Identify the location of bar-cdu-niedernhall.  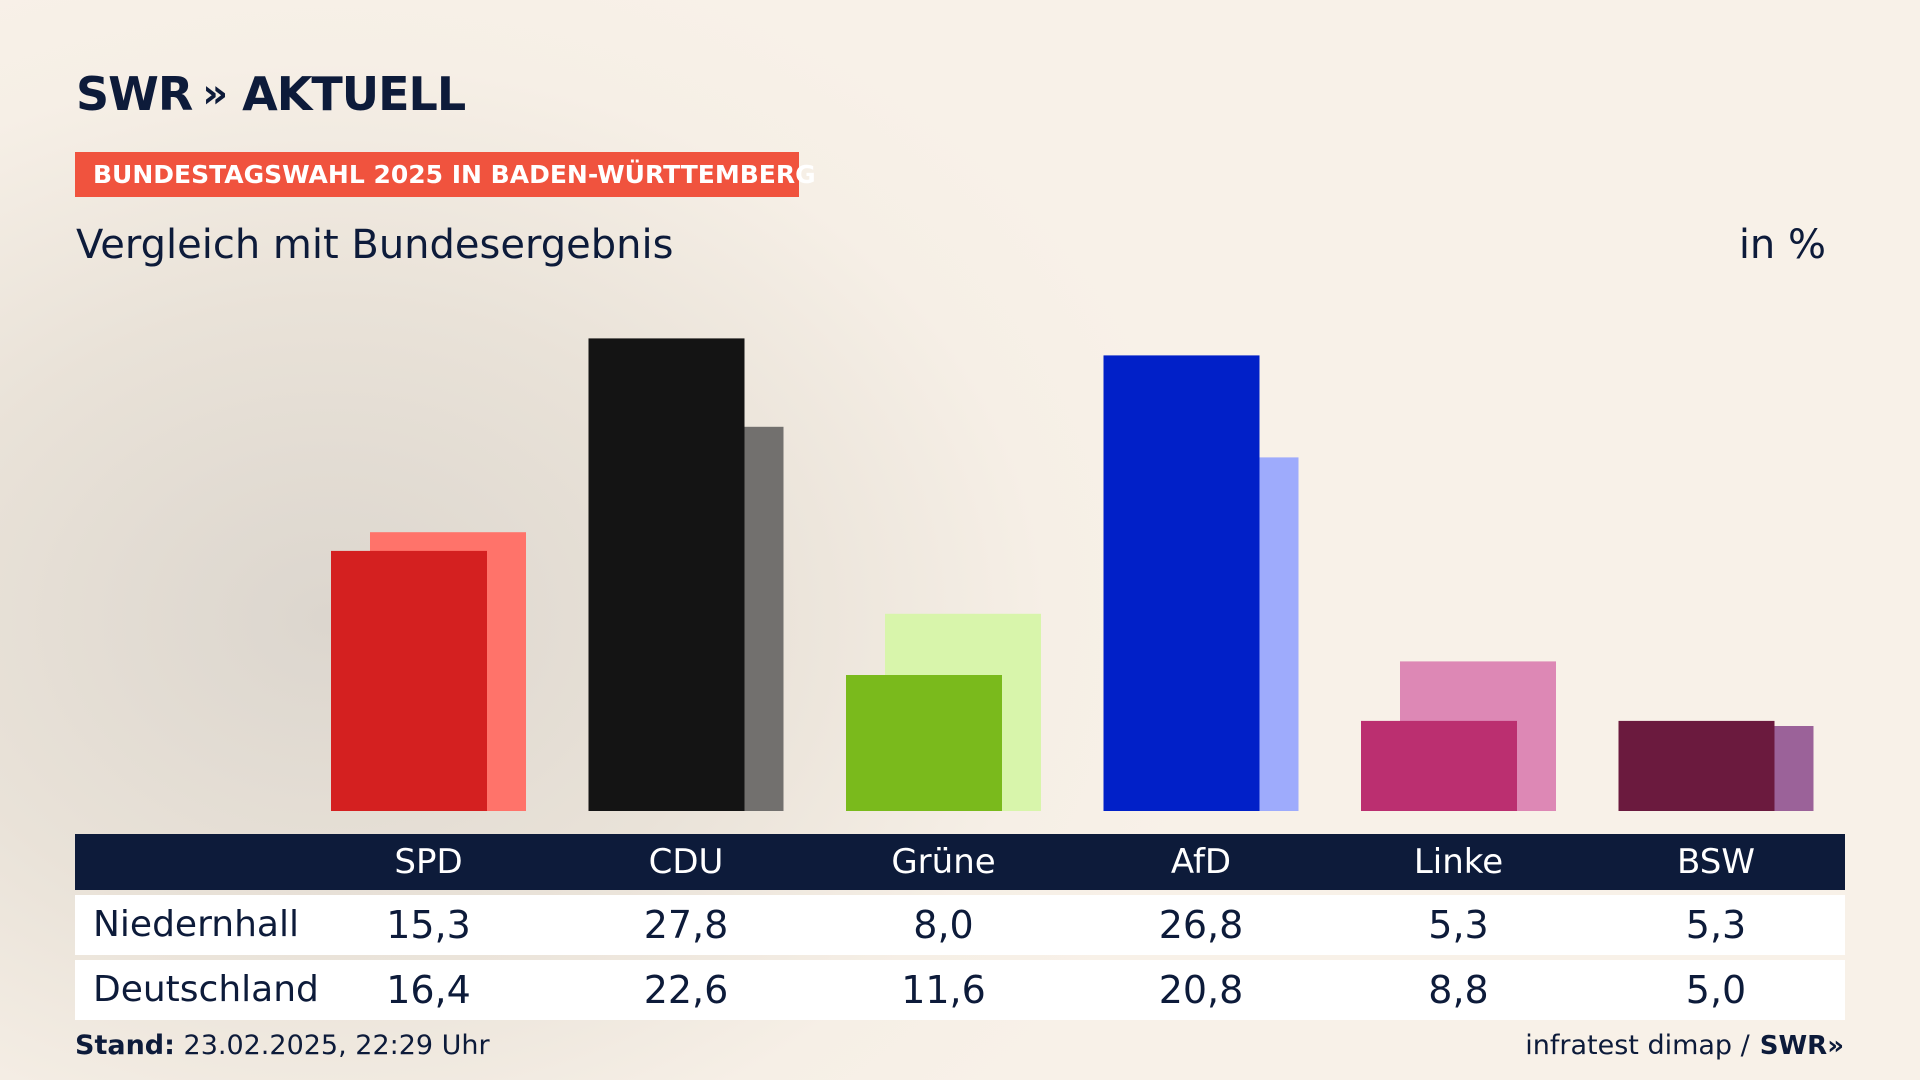
(666, 574).